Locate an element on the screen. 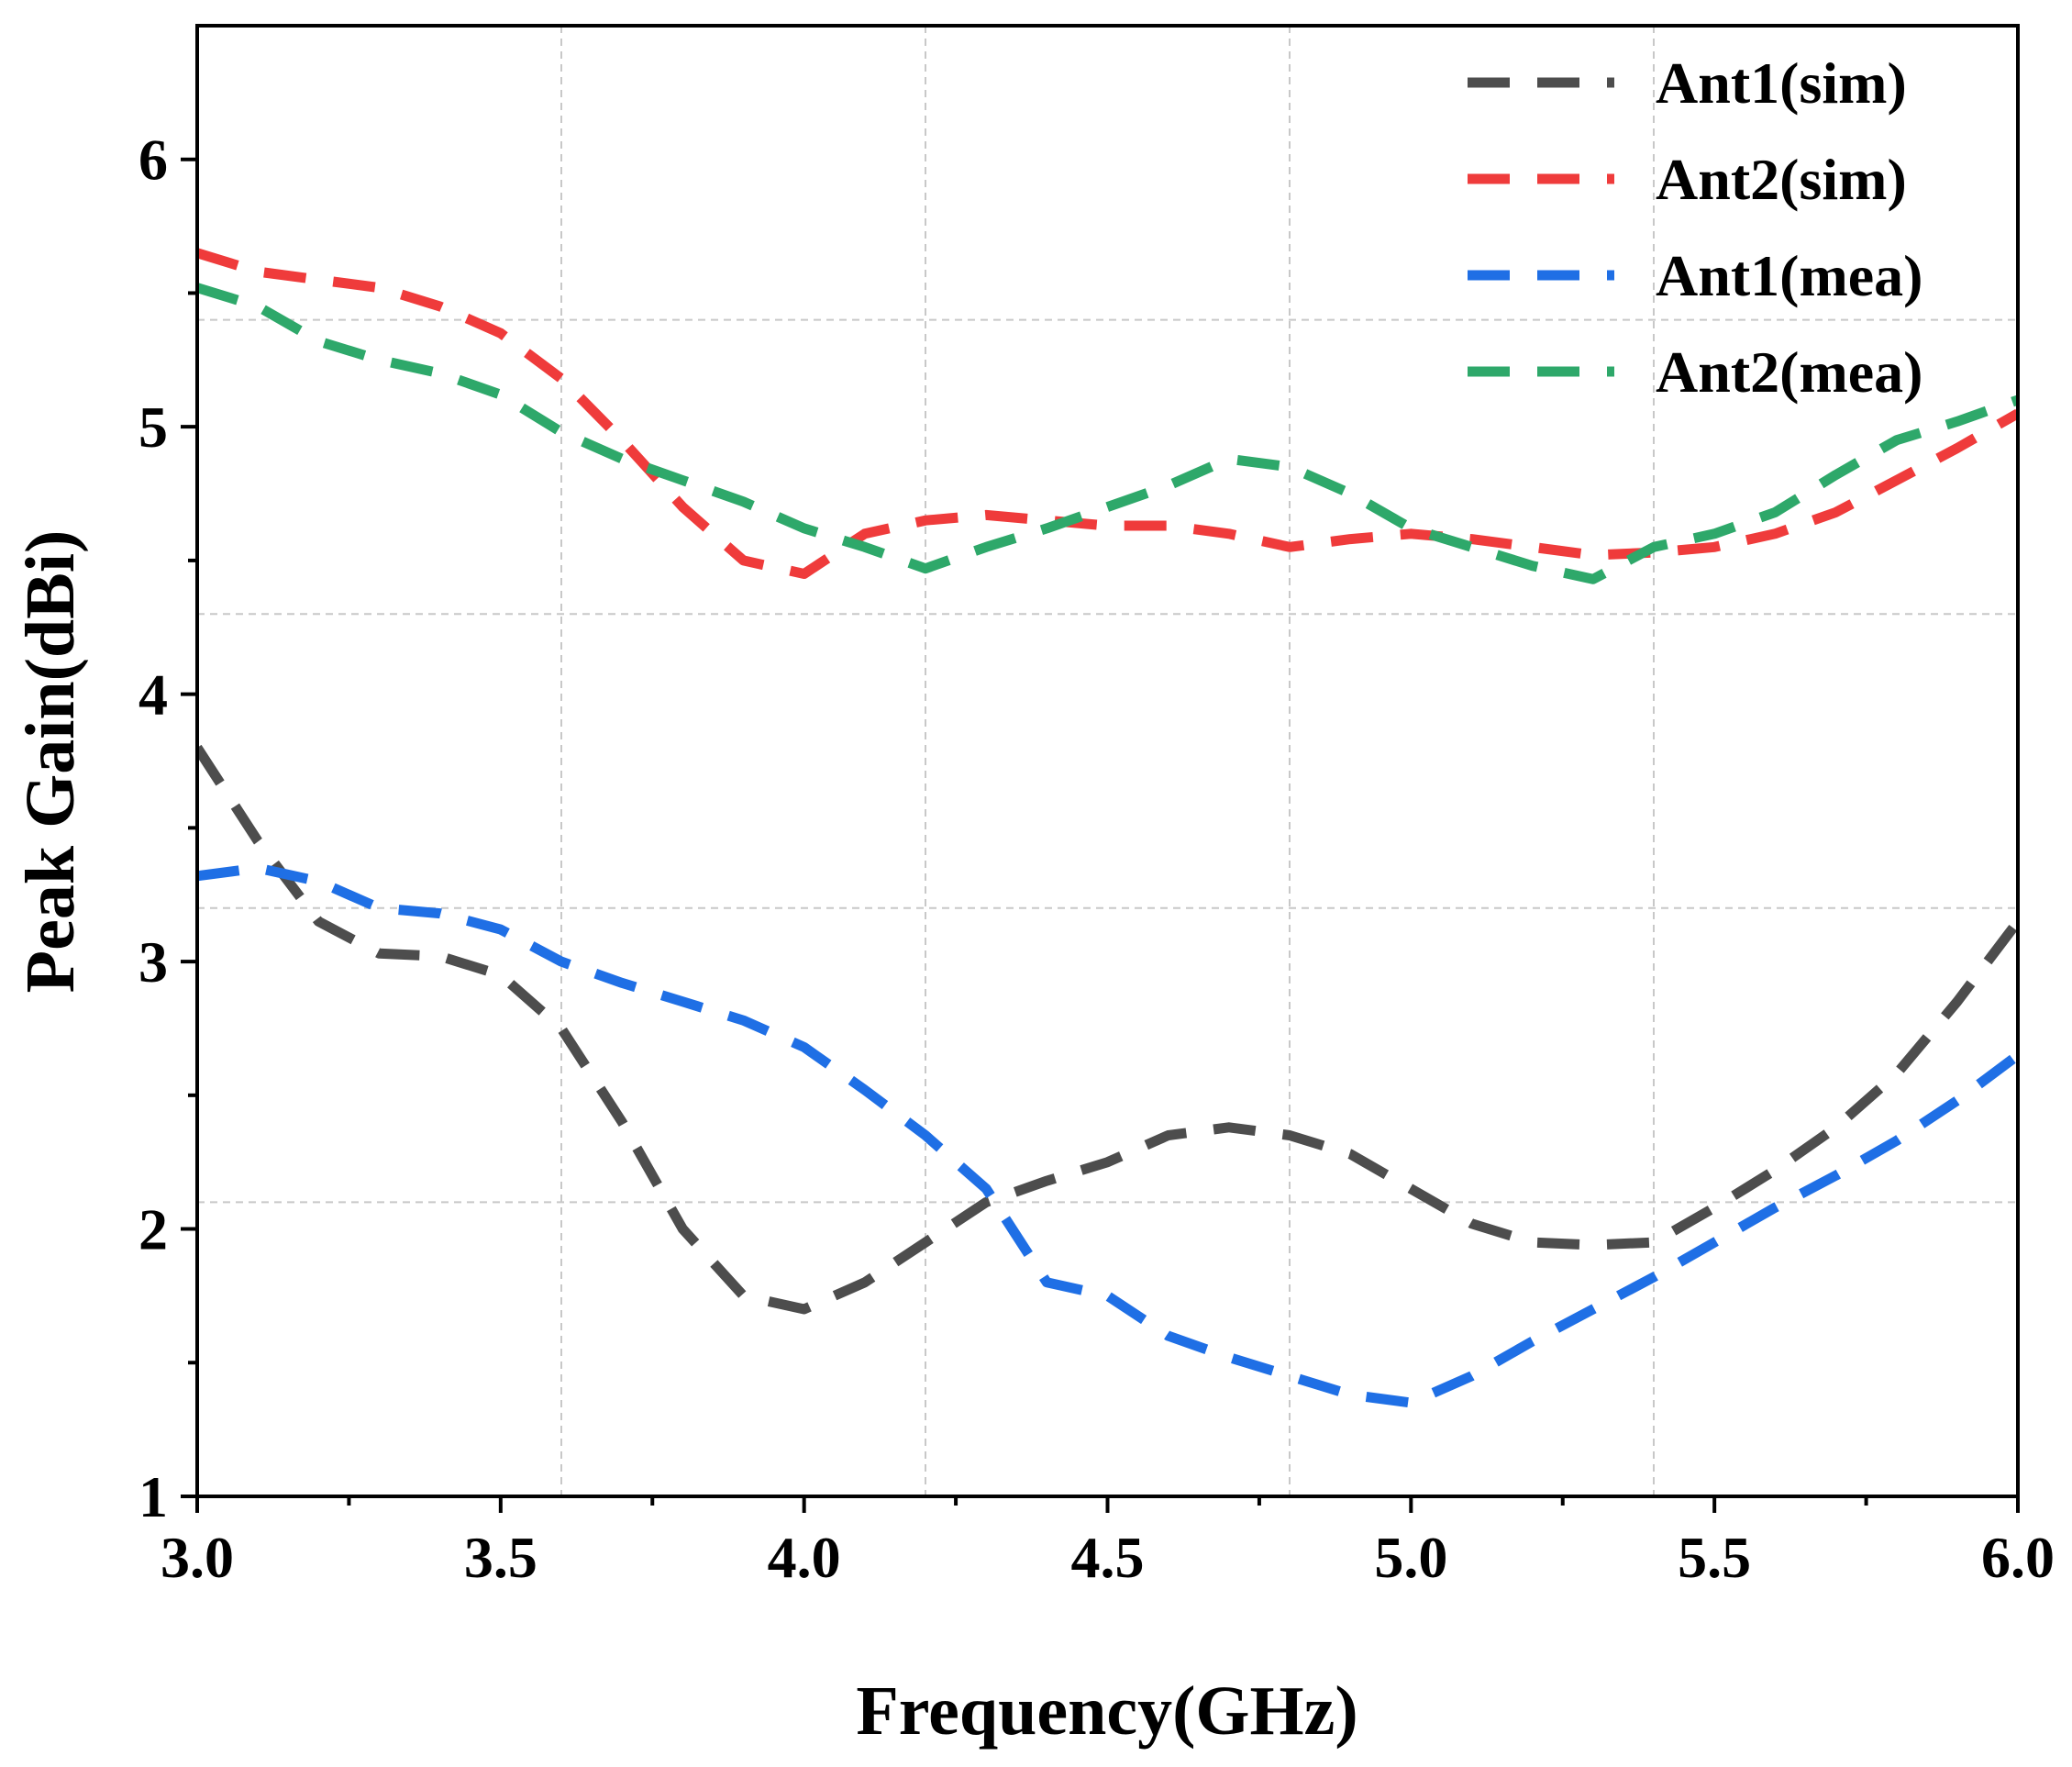 The height and width of the screenshot is (1767, 2072). y-tick-label: 4 is located at coordinates (153, 695).